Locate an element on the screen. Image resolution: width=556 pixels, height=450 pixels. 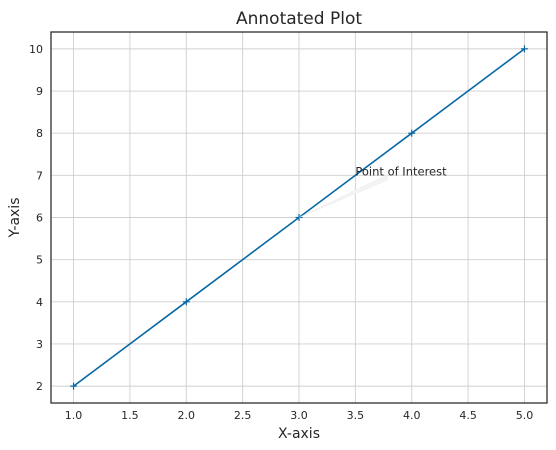
annotation: Point of Interest is located at coordinates (372, 191).